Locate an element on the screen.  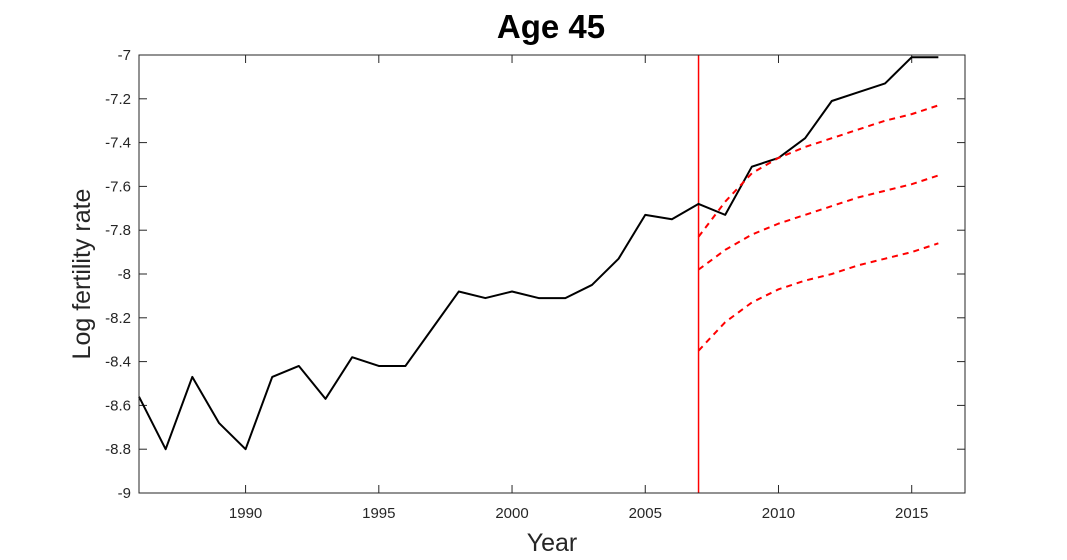
x-tick-label: 2000 is located at coordinates (511, 513).